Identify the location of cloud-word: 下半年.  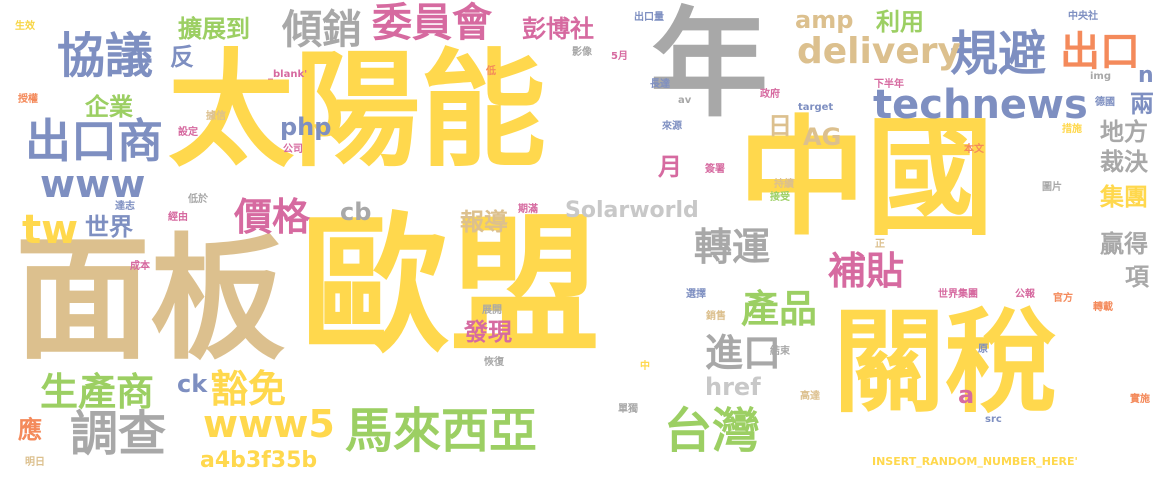
(889, 84).